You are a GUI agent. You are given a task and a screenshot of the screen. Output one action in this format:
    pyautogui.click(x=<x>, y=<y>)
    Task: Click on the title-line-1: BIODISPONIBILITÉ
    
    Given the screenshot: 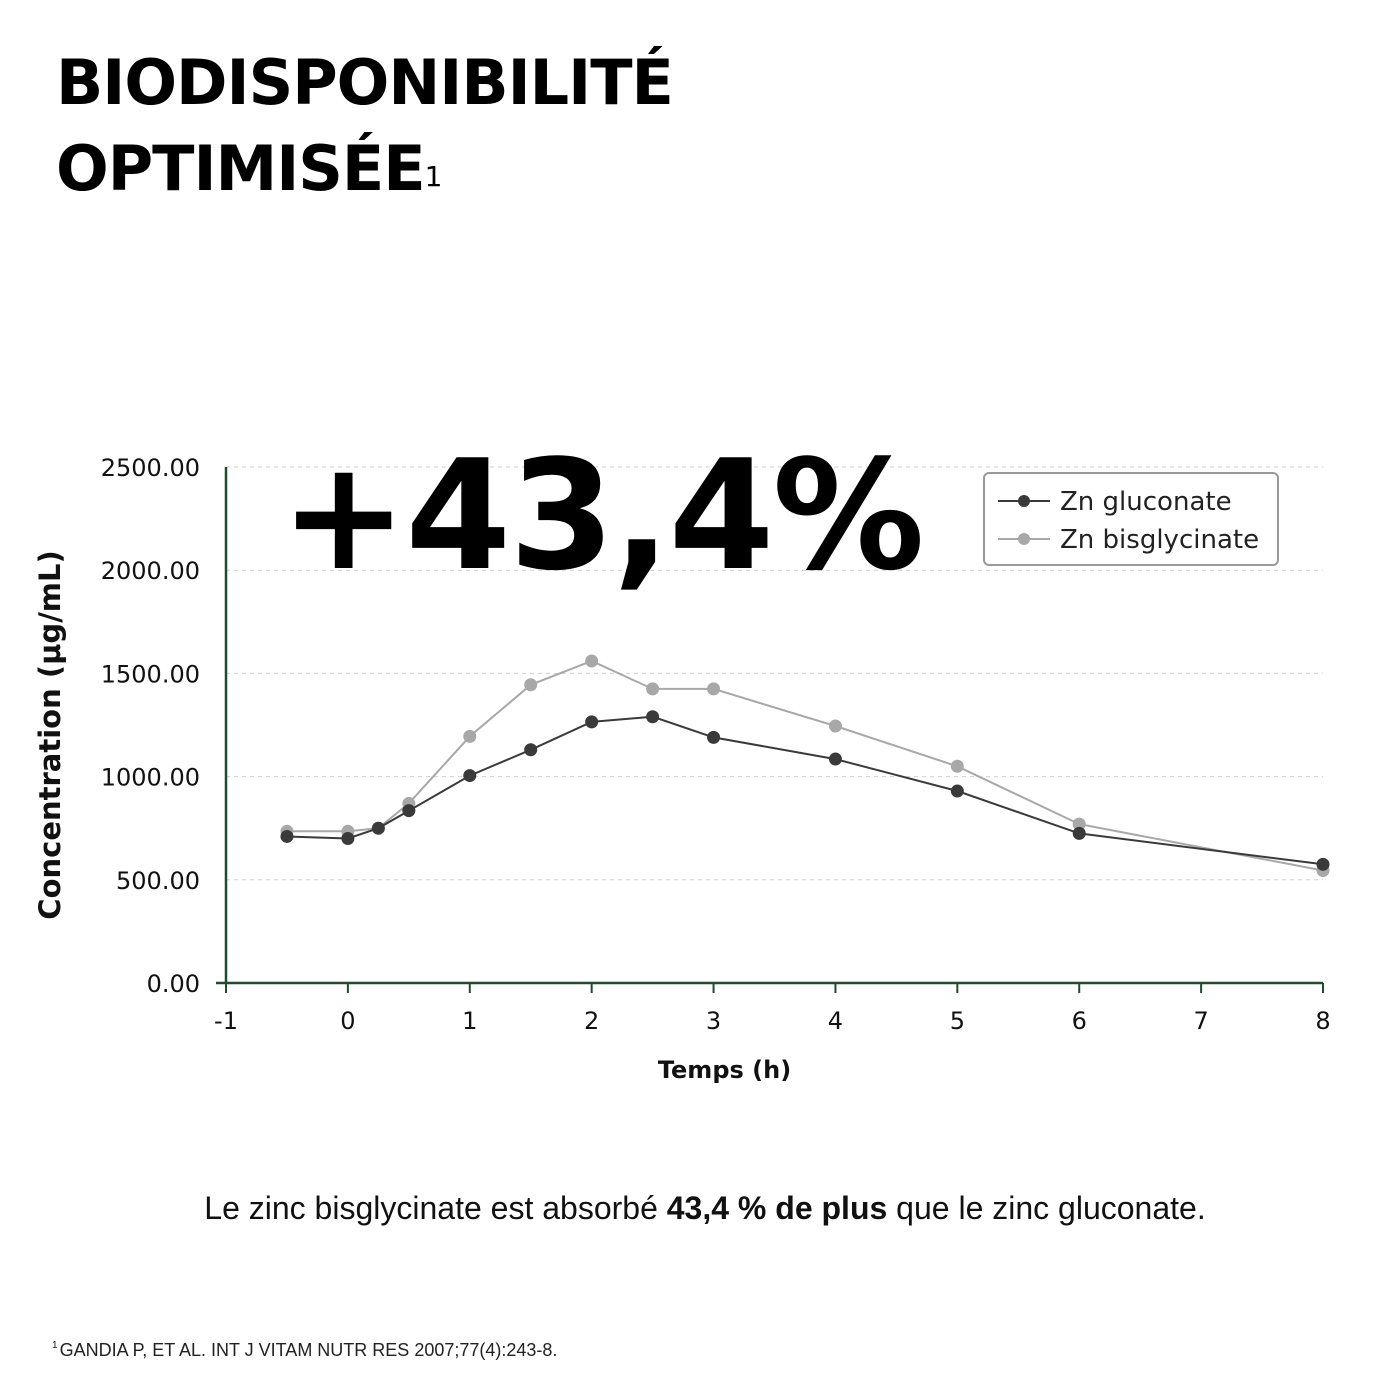 What is the action you would take?
    pyautogui.click(x=365, y=82)
    